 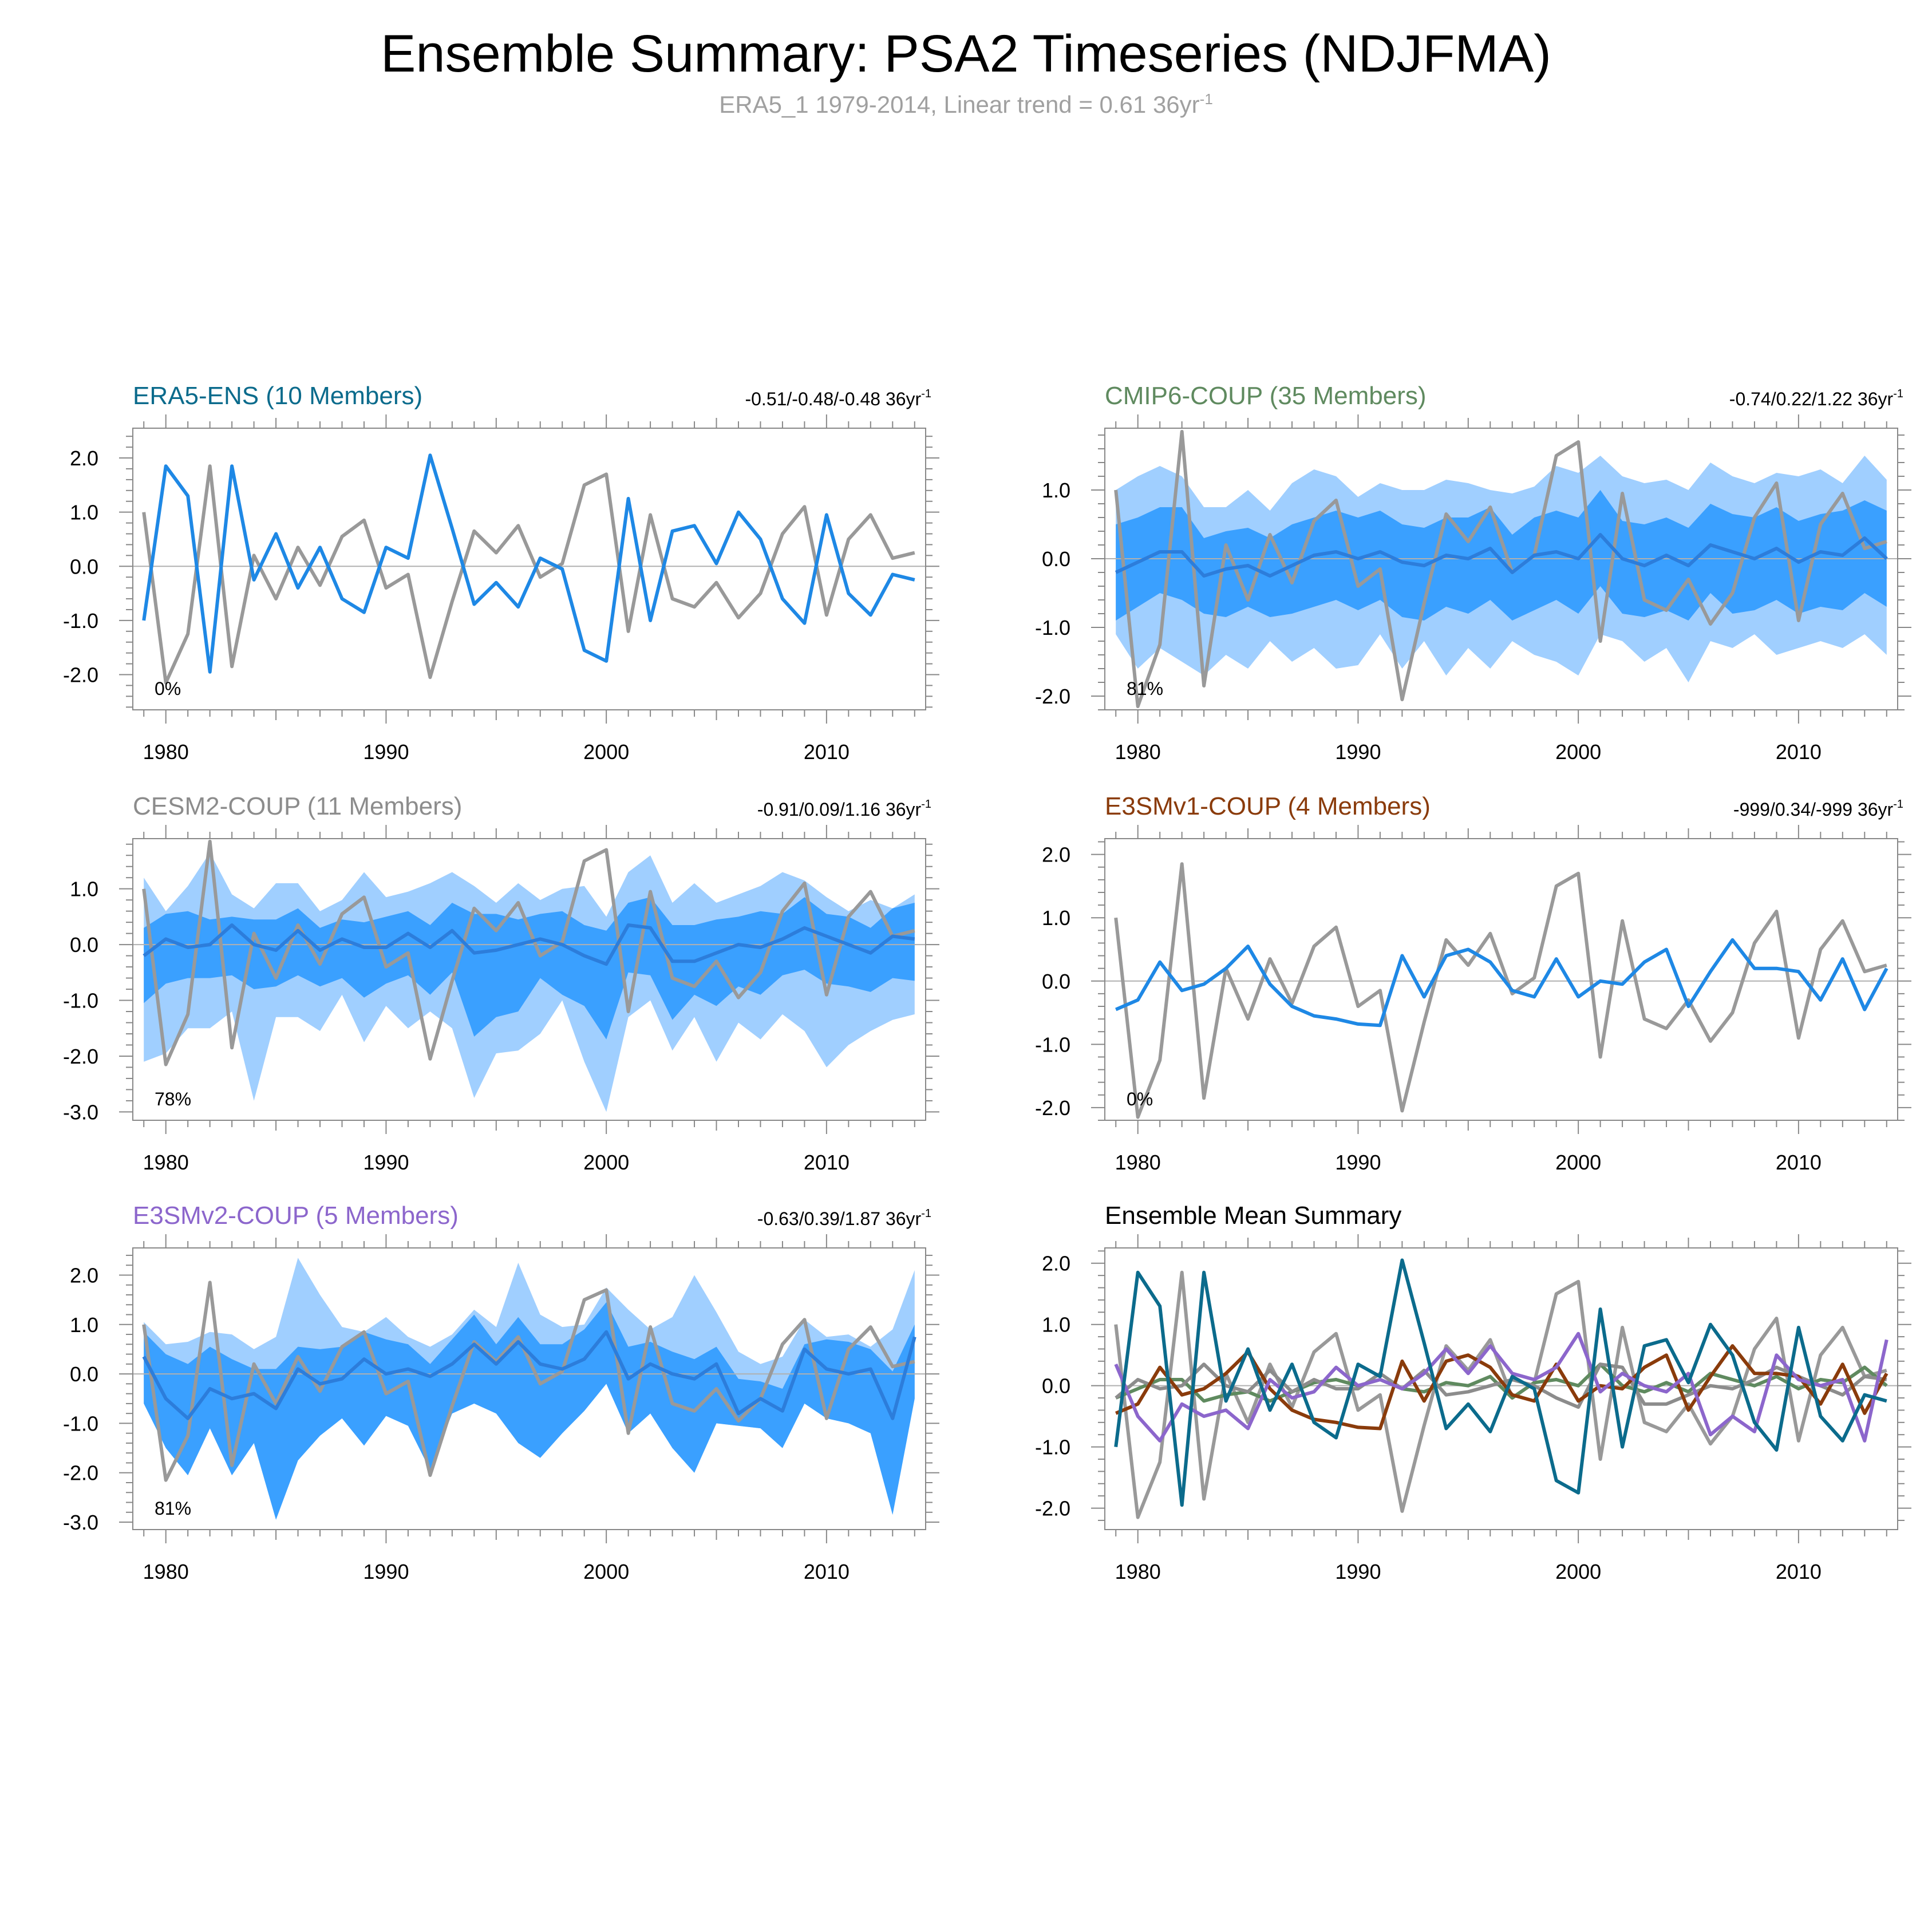 What do you see at coordinates (1816, 398) in the screenshot?
I see `trend-label: -0.74/0.22/1.22 36yr-1` at bounding box center [1816, 398].